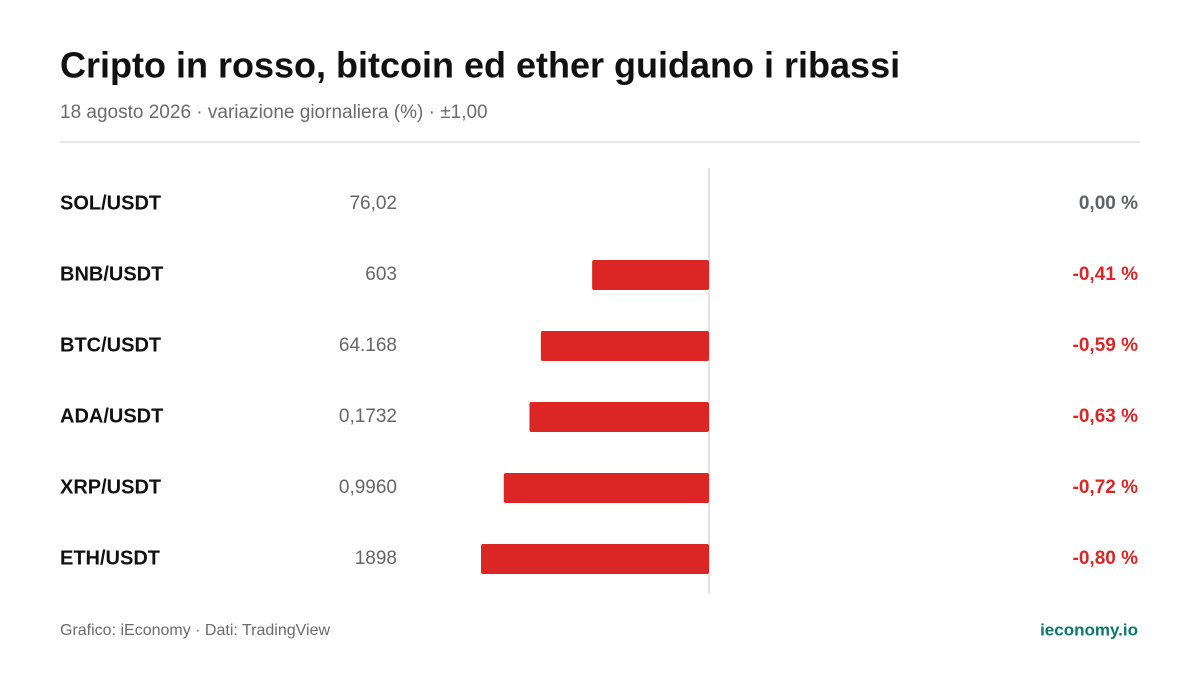  I want to click on price: 1898, so click(376, 558).